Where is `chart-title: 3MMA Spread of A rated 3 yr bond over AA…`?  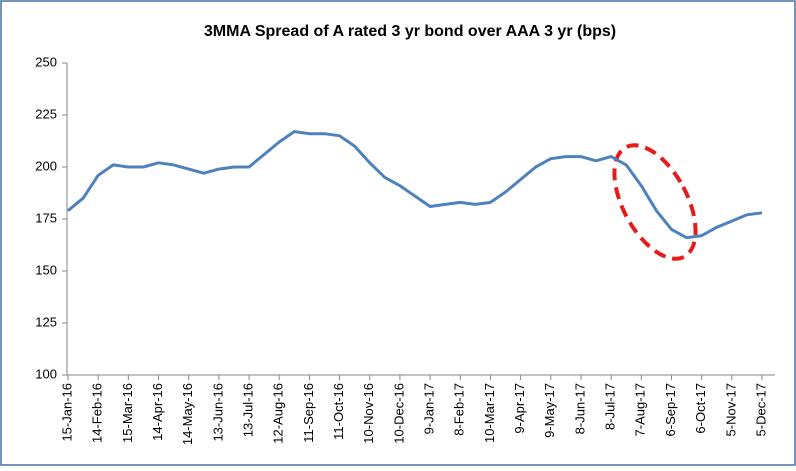 chart-title: 3MMA Spread of A rated 3 yr bond over AA… is located at coordinates (410, 31).